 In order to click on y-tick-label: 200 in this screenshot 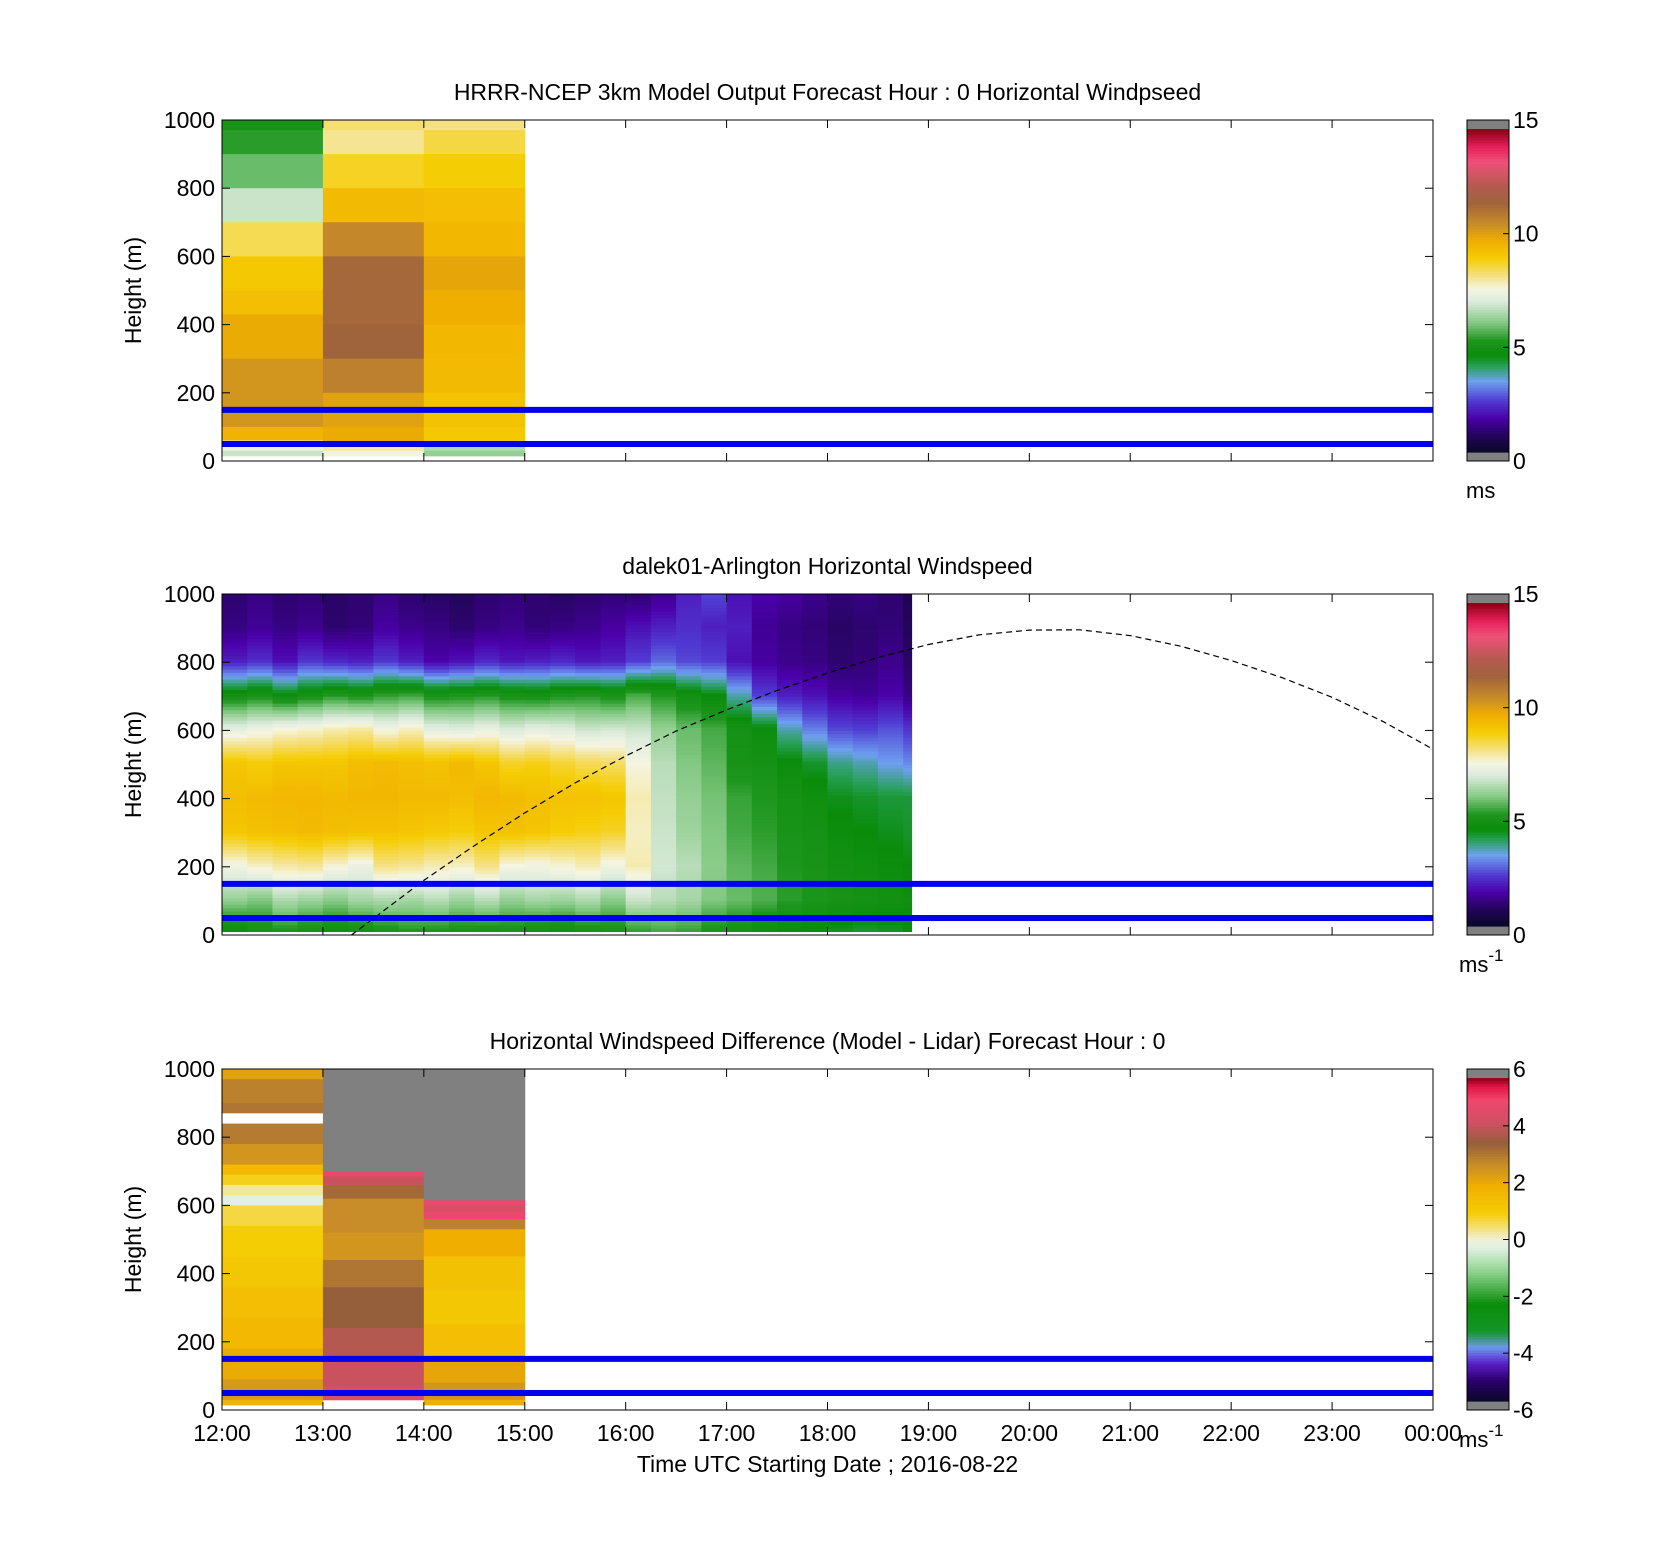, I will do `click(196, 1342)`.